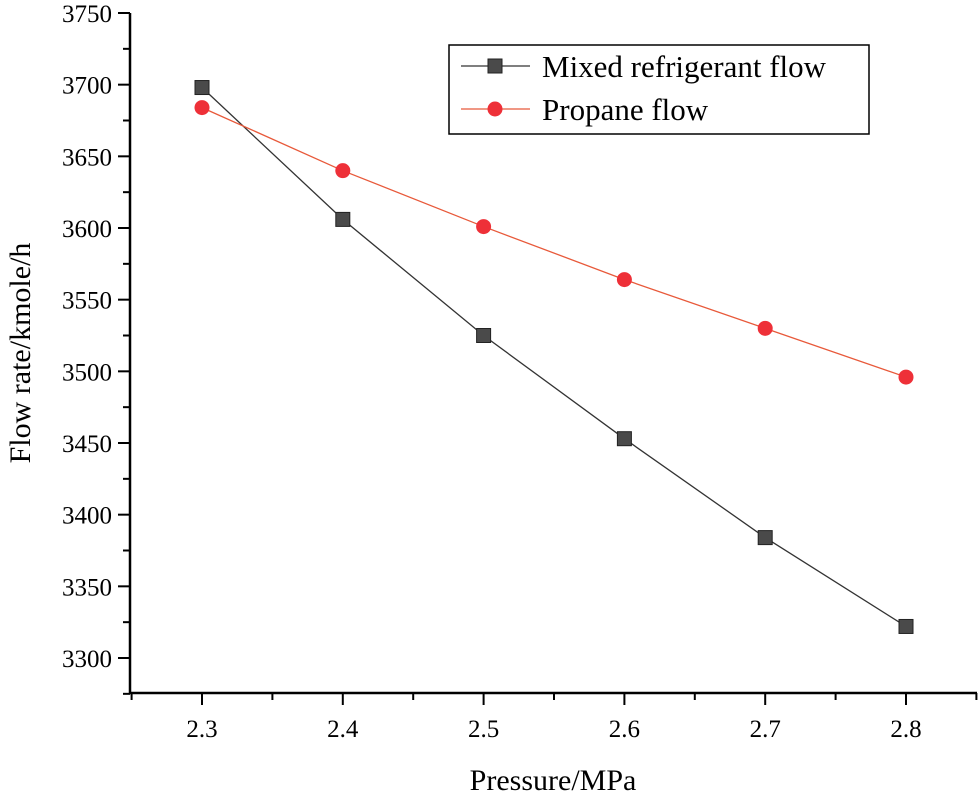 The width and height of the screenshot is (980, 797). What do you see at coordinates (905, 729) in the screenshot?
I see `x-tick-label: 2.8` at bounding box center [905, 729].